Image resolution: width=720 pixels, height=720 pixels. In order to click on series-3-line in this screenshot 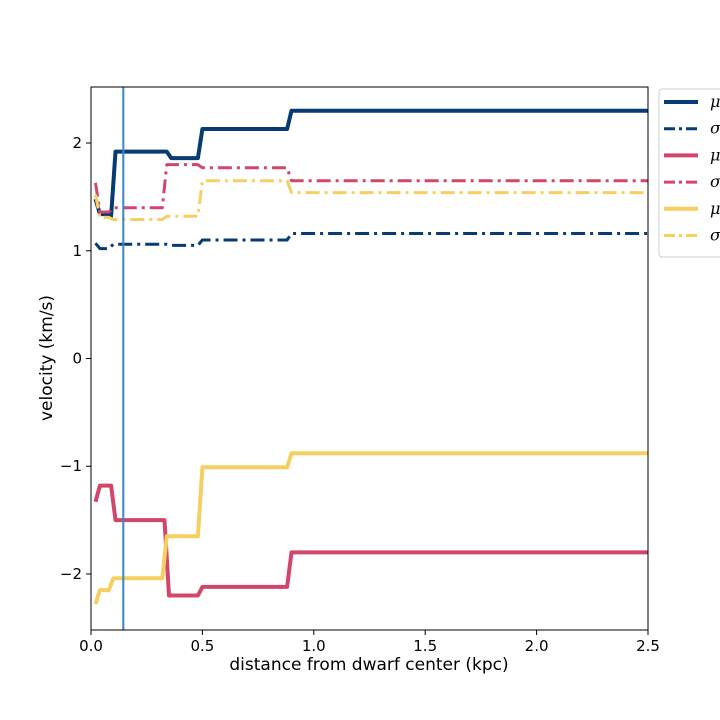, I will do `click(371, 188)`.